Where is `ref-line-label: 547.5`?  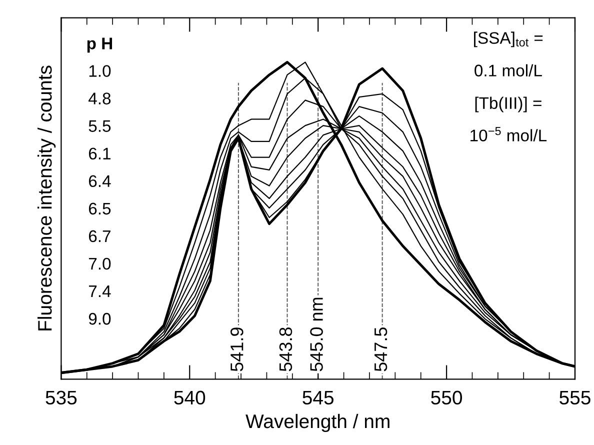 ref-line-label: 547.5 is located at coordinates (381, 349).